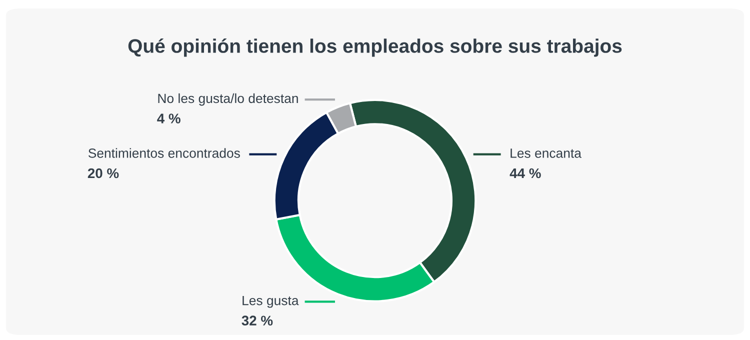  What do you see at coordinates (546, 153) in the screenshot?
I see `slice-label: Les encanta` at bounding box center [546, 153].